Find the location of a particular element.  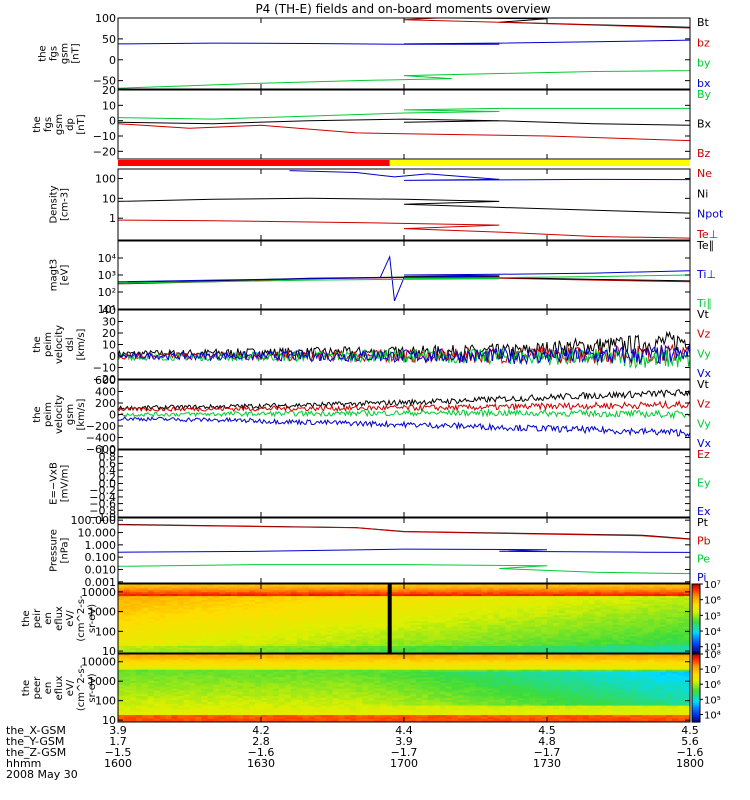

y-tick-label: 1000 is located at coordinates (102, 612).